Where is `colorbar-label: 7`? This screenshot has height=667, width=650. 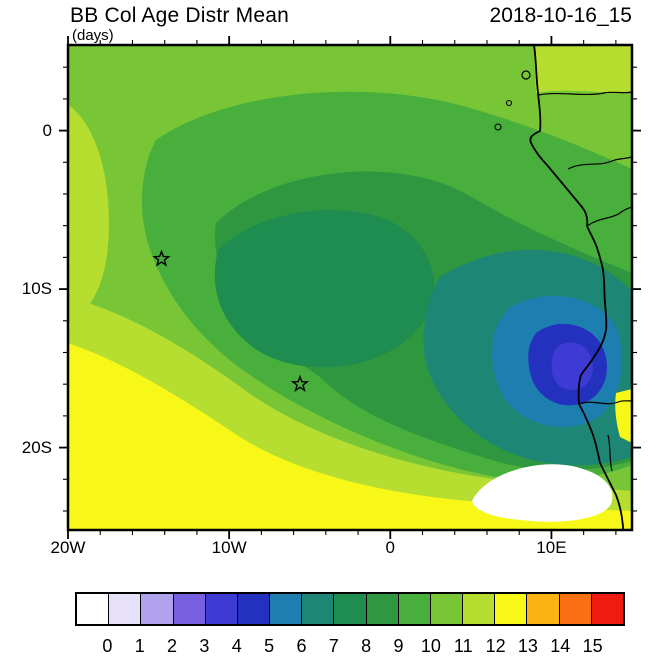
colorbar-label: 7 is located at coordinates (333, 646).